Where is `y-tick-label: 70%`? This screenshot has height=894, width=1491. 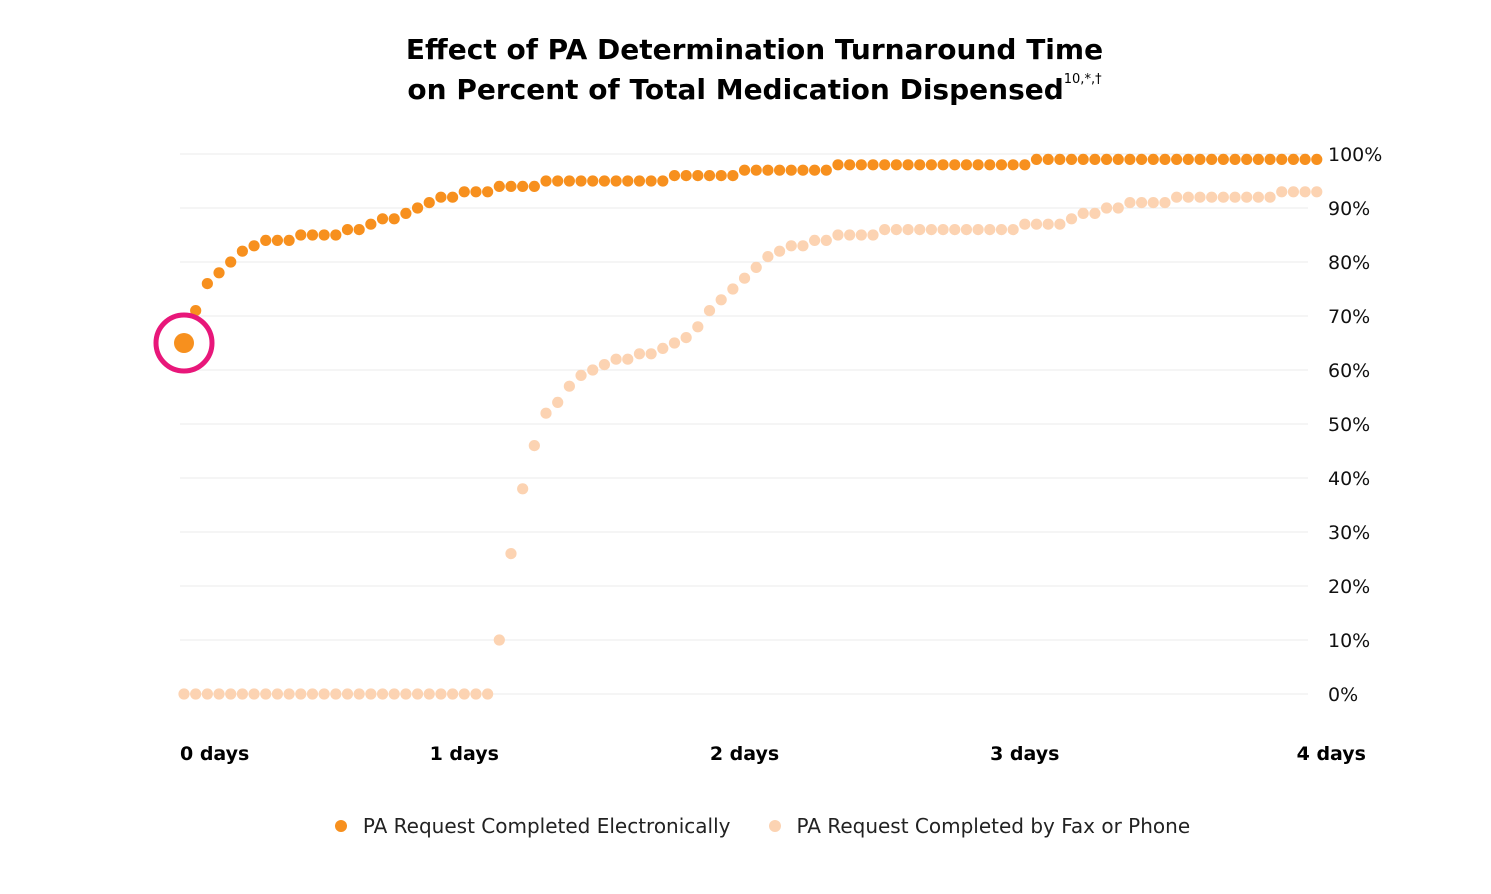 y-tick-label: 70% is located at coordinates (1349, 317).